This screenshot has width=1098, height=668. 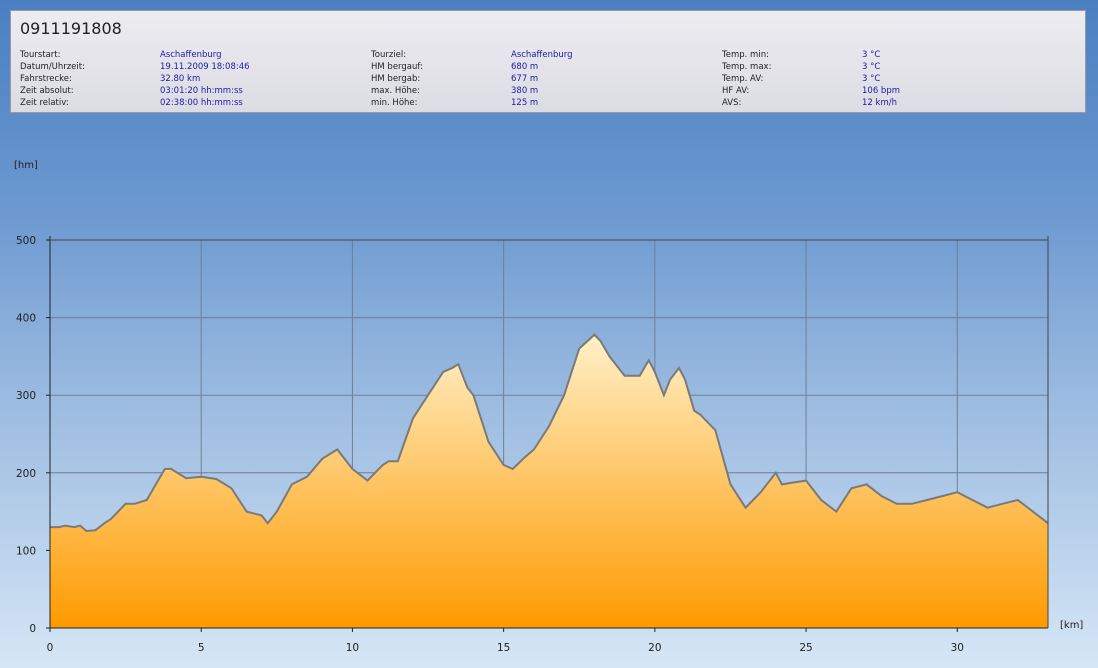 What do you see at coordinates (1071, 625) in the screenshot?
I see `x-axis-label: [km]` at bounding box center [1071, 625].